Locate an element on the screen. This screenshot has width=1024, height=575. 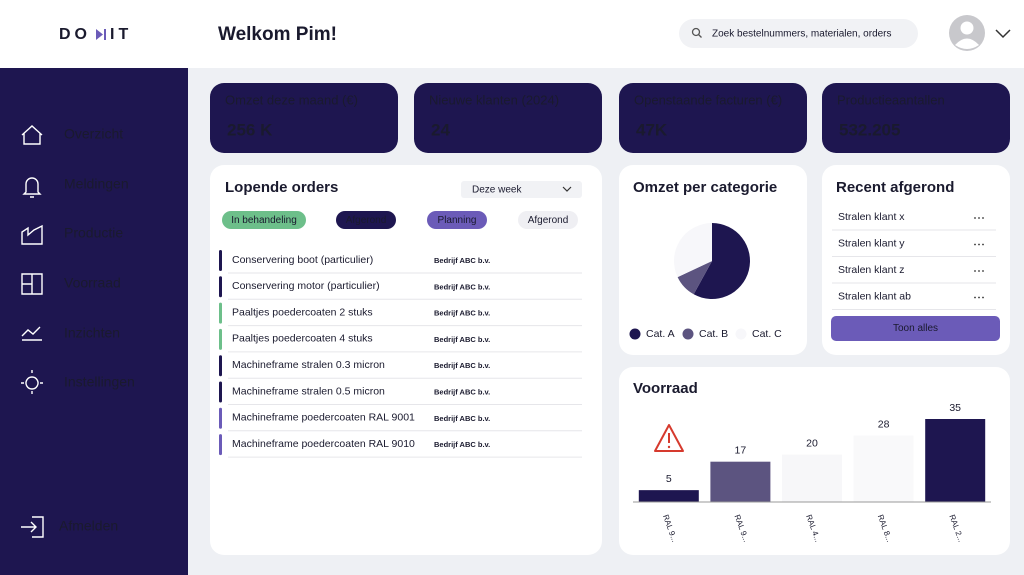
kpi-value: 532.205 is located at coordinates (869, 129).